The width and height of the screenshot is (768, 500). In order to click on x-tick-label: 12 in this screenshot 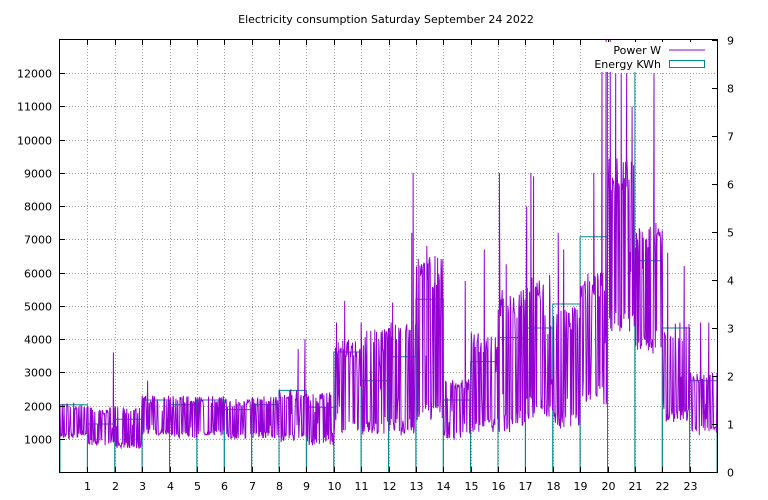, I will do `click(390, 486)`.